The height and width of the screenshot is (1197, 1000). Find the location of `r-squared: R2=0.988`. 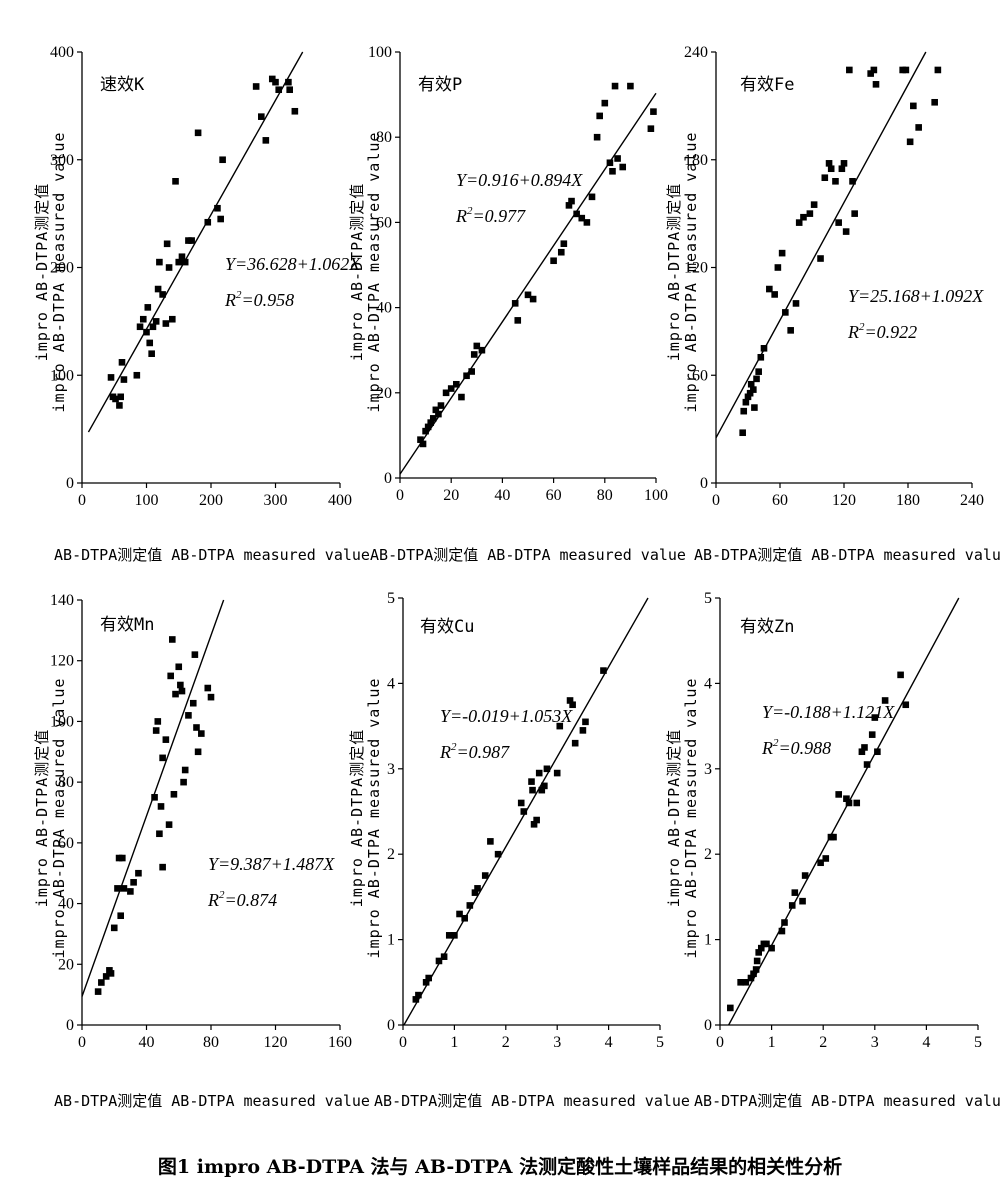

r-squared: R2=0.988 is located at coordinates (796, 747).